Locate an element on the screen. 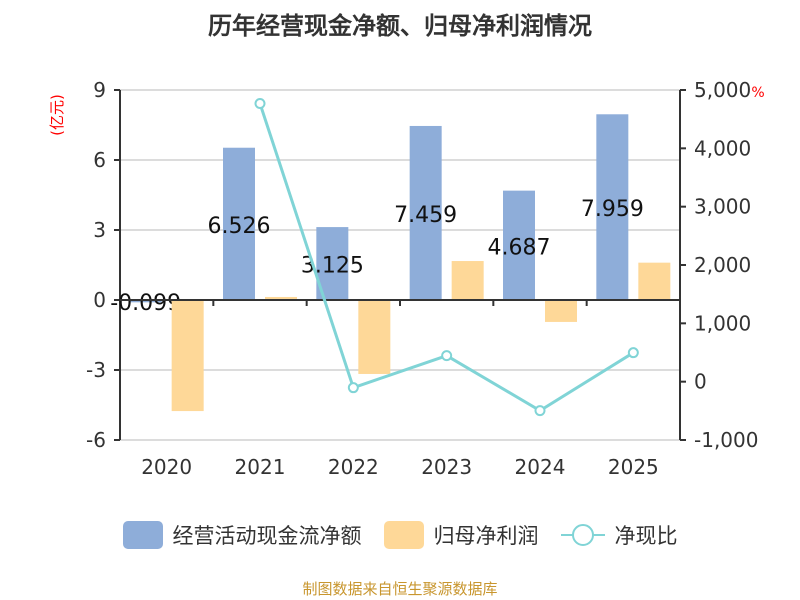  y-right-tick-label: -1,000 is located at coordinates (726, 440).